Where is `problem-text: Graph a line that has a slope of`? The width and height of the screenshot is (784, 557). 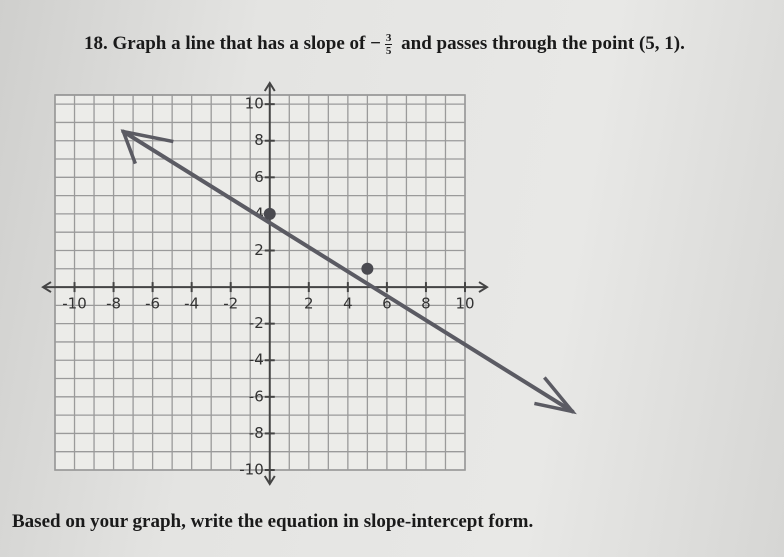 problem-text: Graph a line that has a slope of is located at coordinates (239, 43).